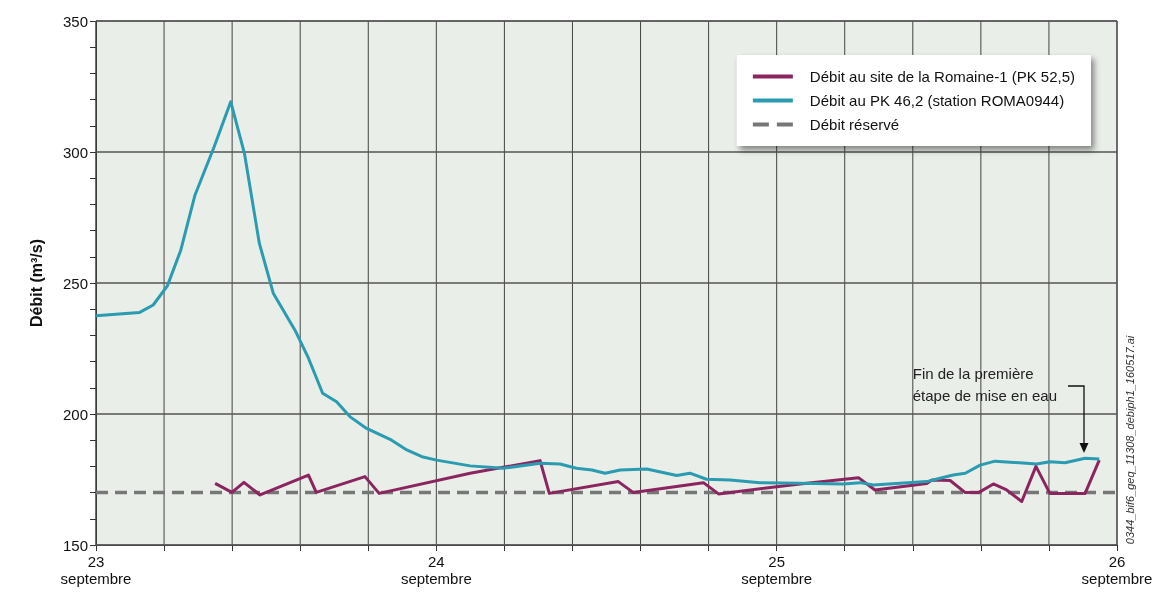 The height and width of the screenshot is (603, 1161). I want to click on y-tick-label: 350, so click(75, 21).